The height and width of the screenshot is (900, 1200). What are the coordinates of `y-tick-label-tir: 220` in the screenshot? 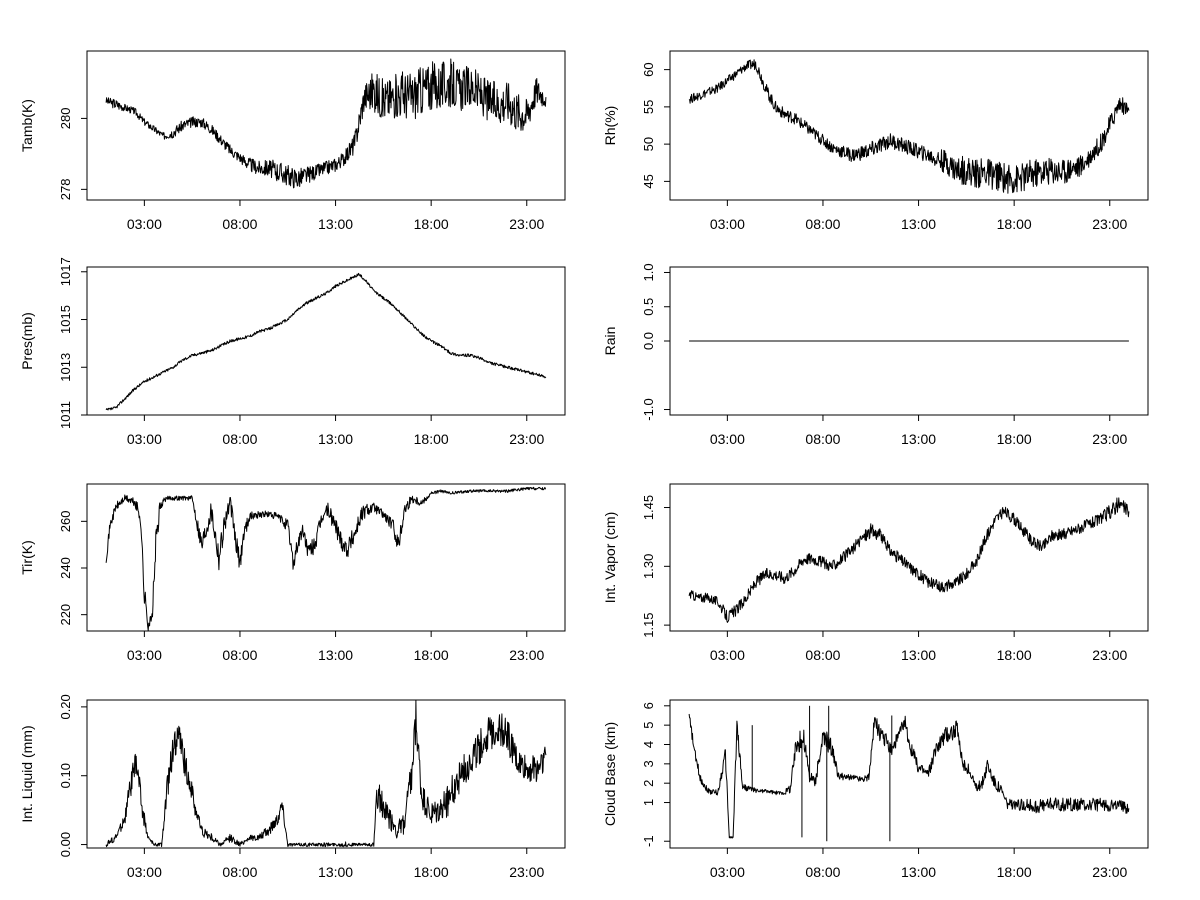 It's located at (65, 615).